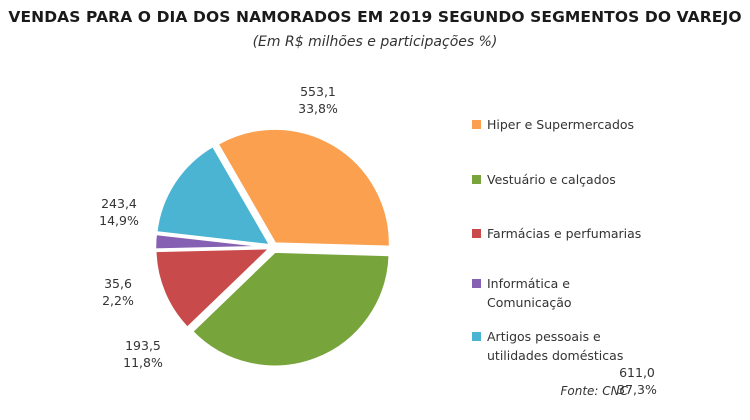  What do you see at coordinates (560, 124) in the screenshot?
I see `legend-label: Hiper e Supermercados` at bounding box center [560, 124].